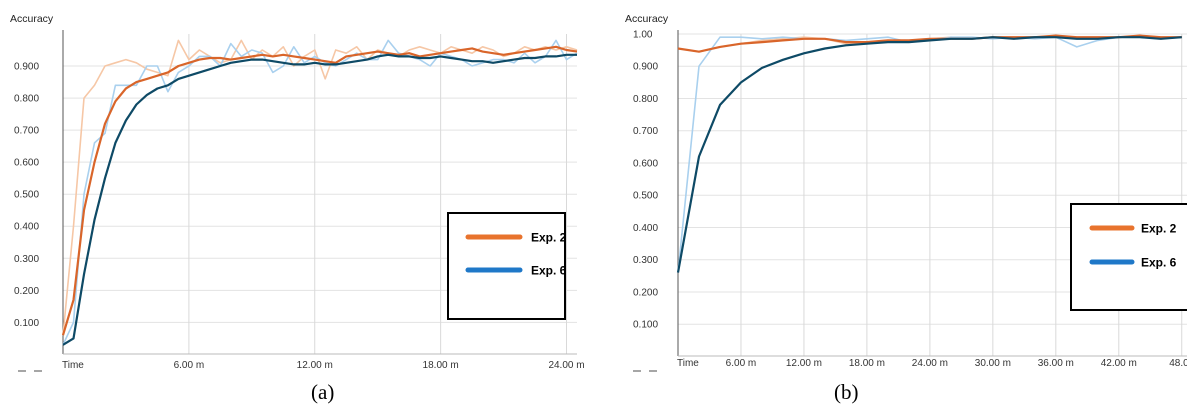 This screenshot has width=1187, height=408. I want to click on chart-a-caption: (a), so click(323, 392).